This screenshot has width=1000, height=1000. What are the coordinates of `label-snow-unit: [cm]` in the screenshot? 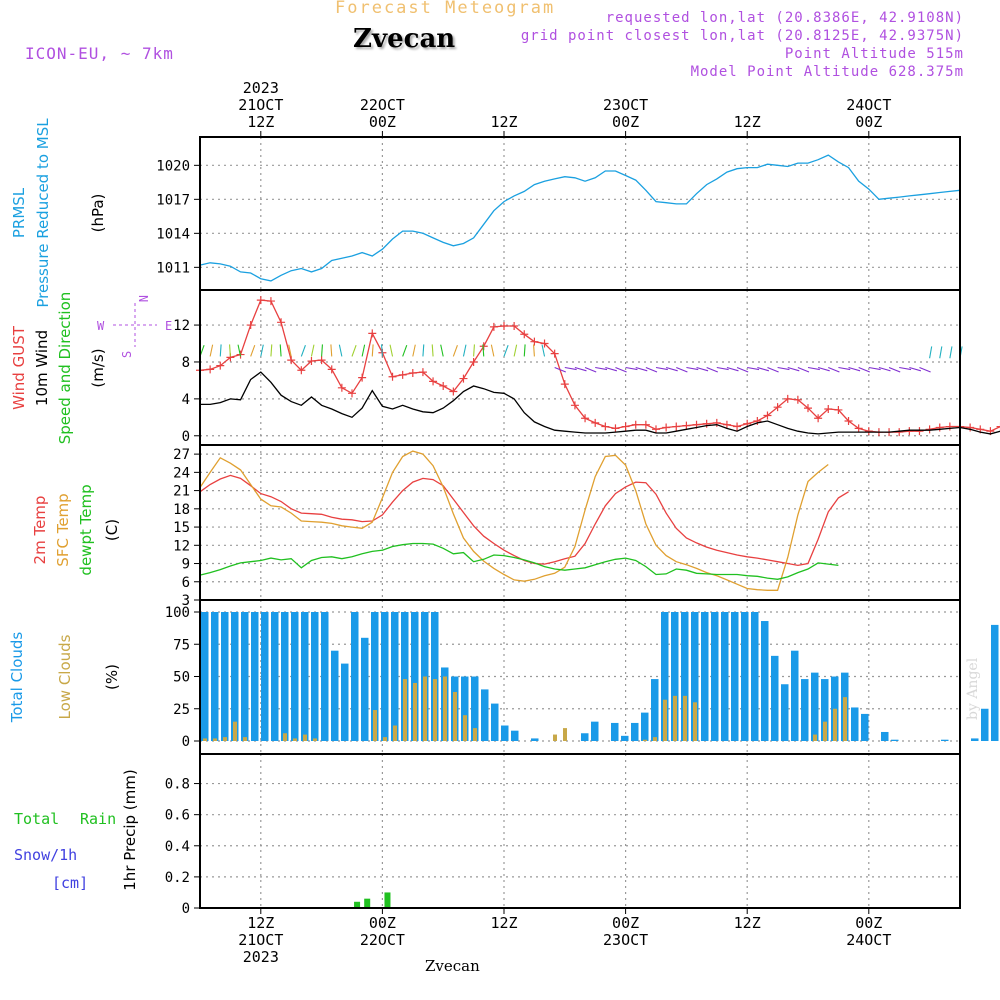 It's located at (70, 883).